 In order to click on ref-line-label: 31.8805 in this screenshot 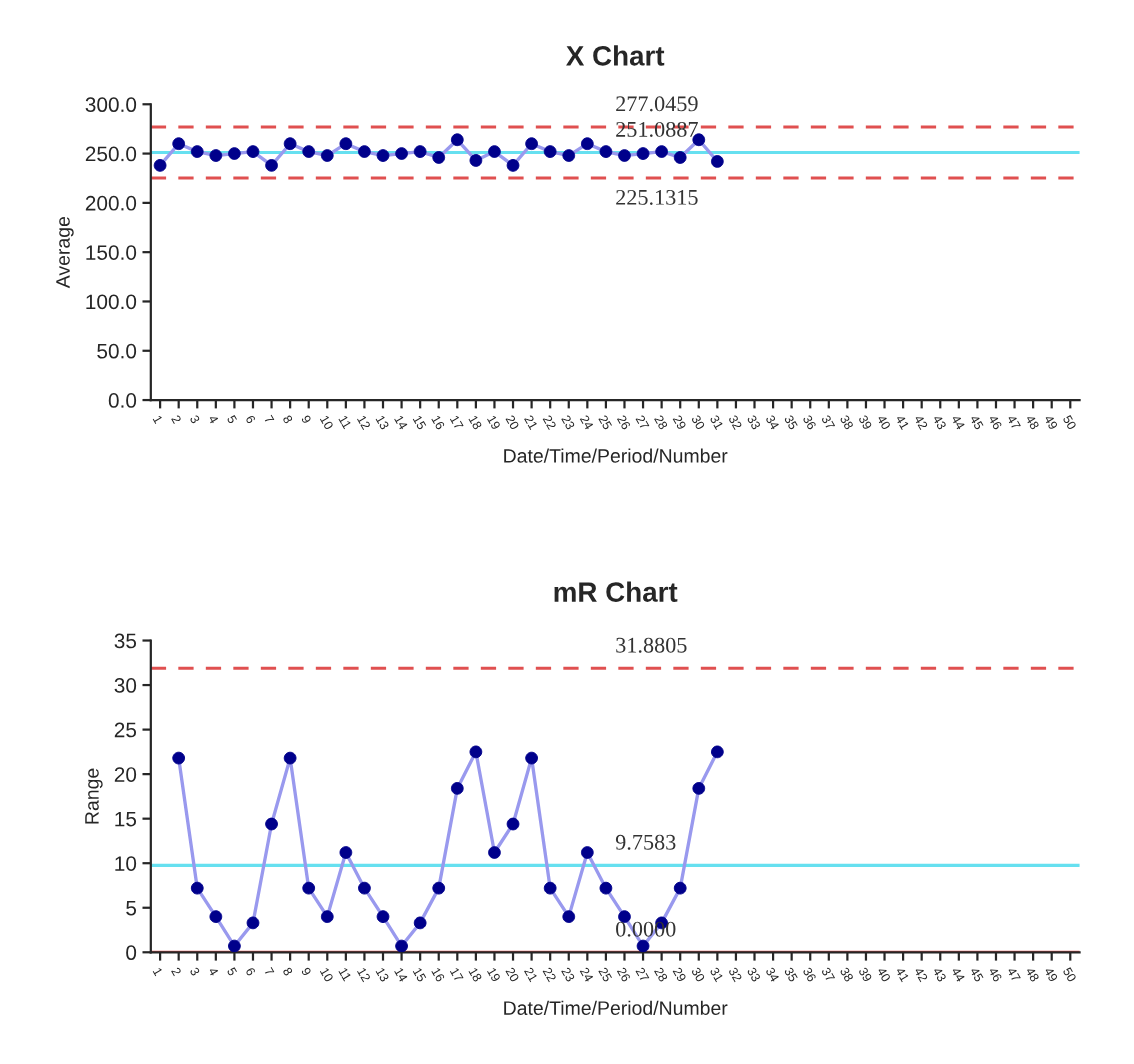, I will do `click(651, 645)`.